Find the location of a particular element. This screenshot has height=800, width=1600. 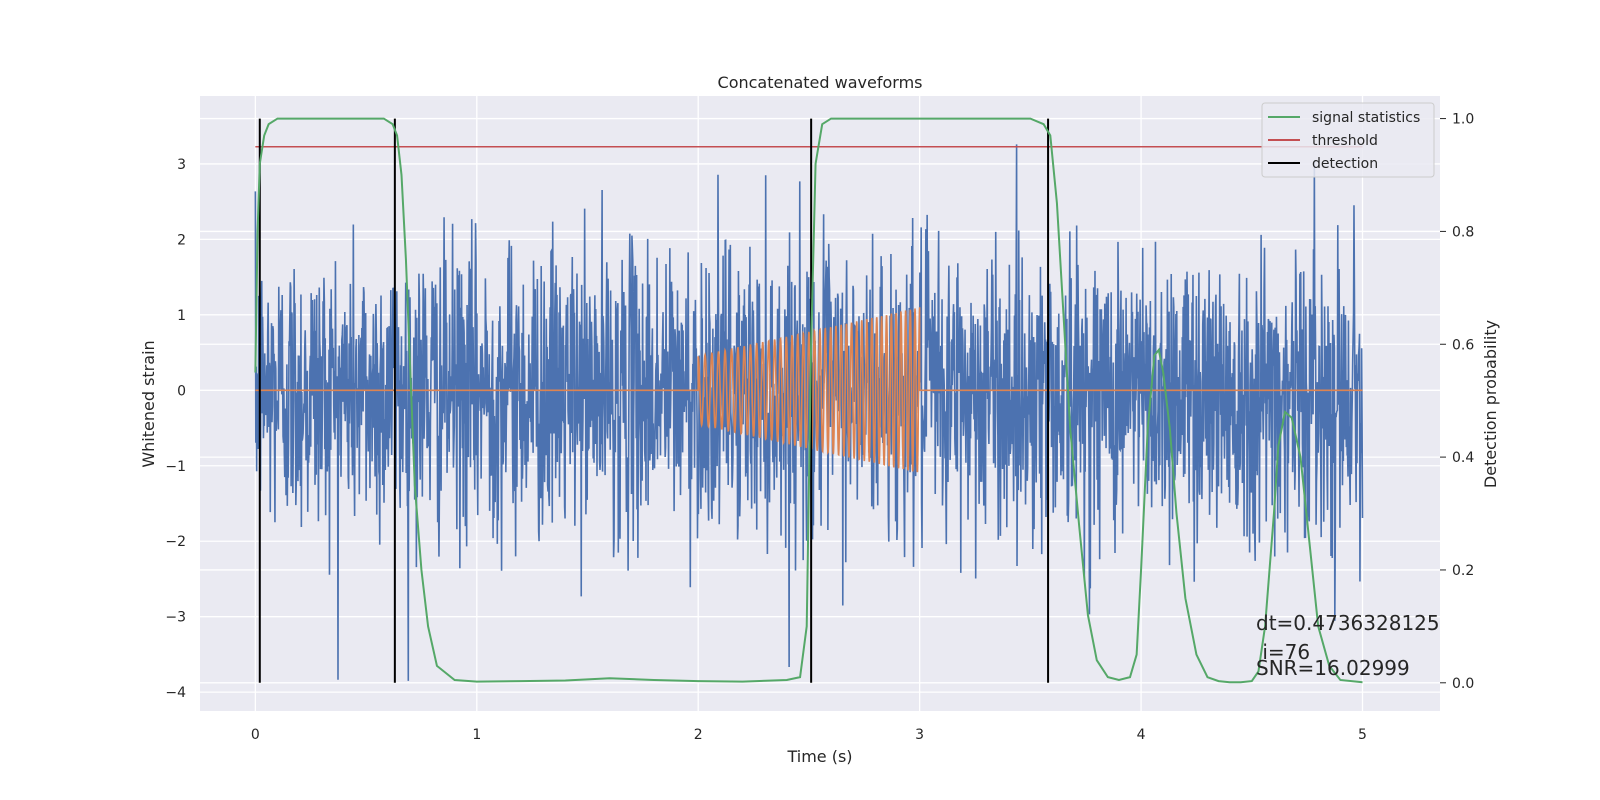

y-tick-label-7: 3 is located at coordinates (181, 165).